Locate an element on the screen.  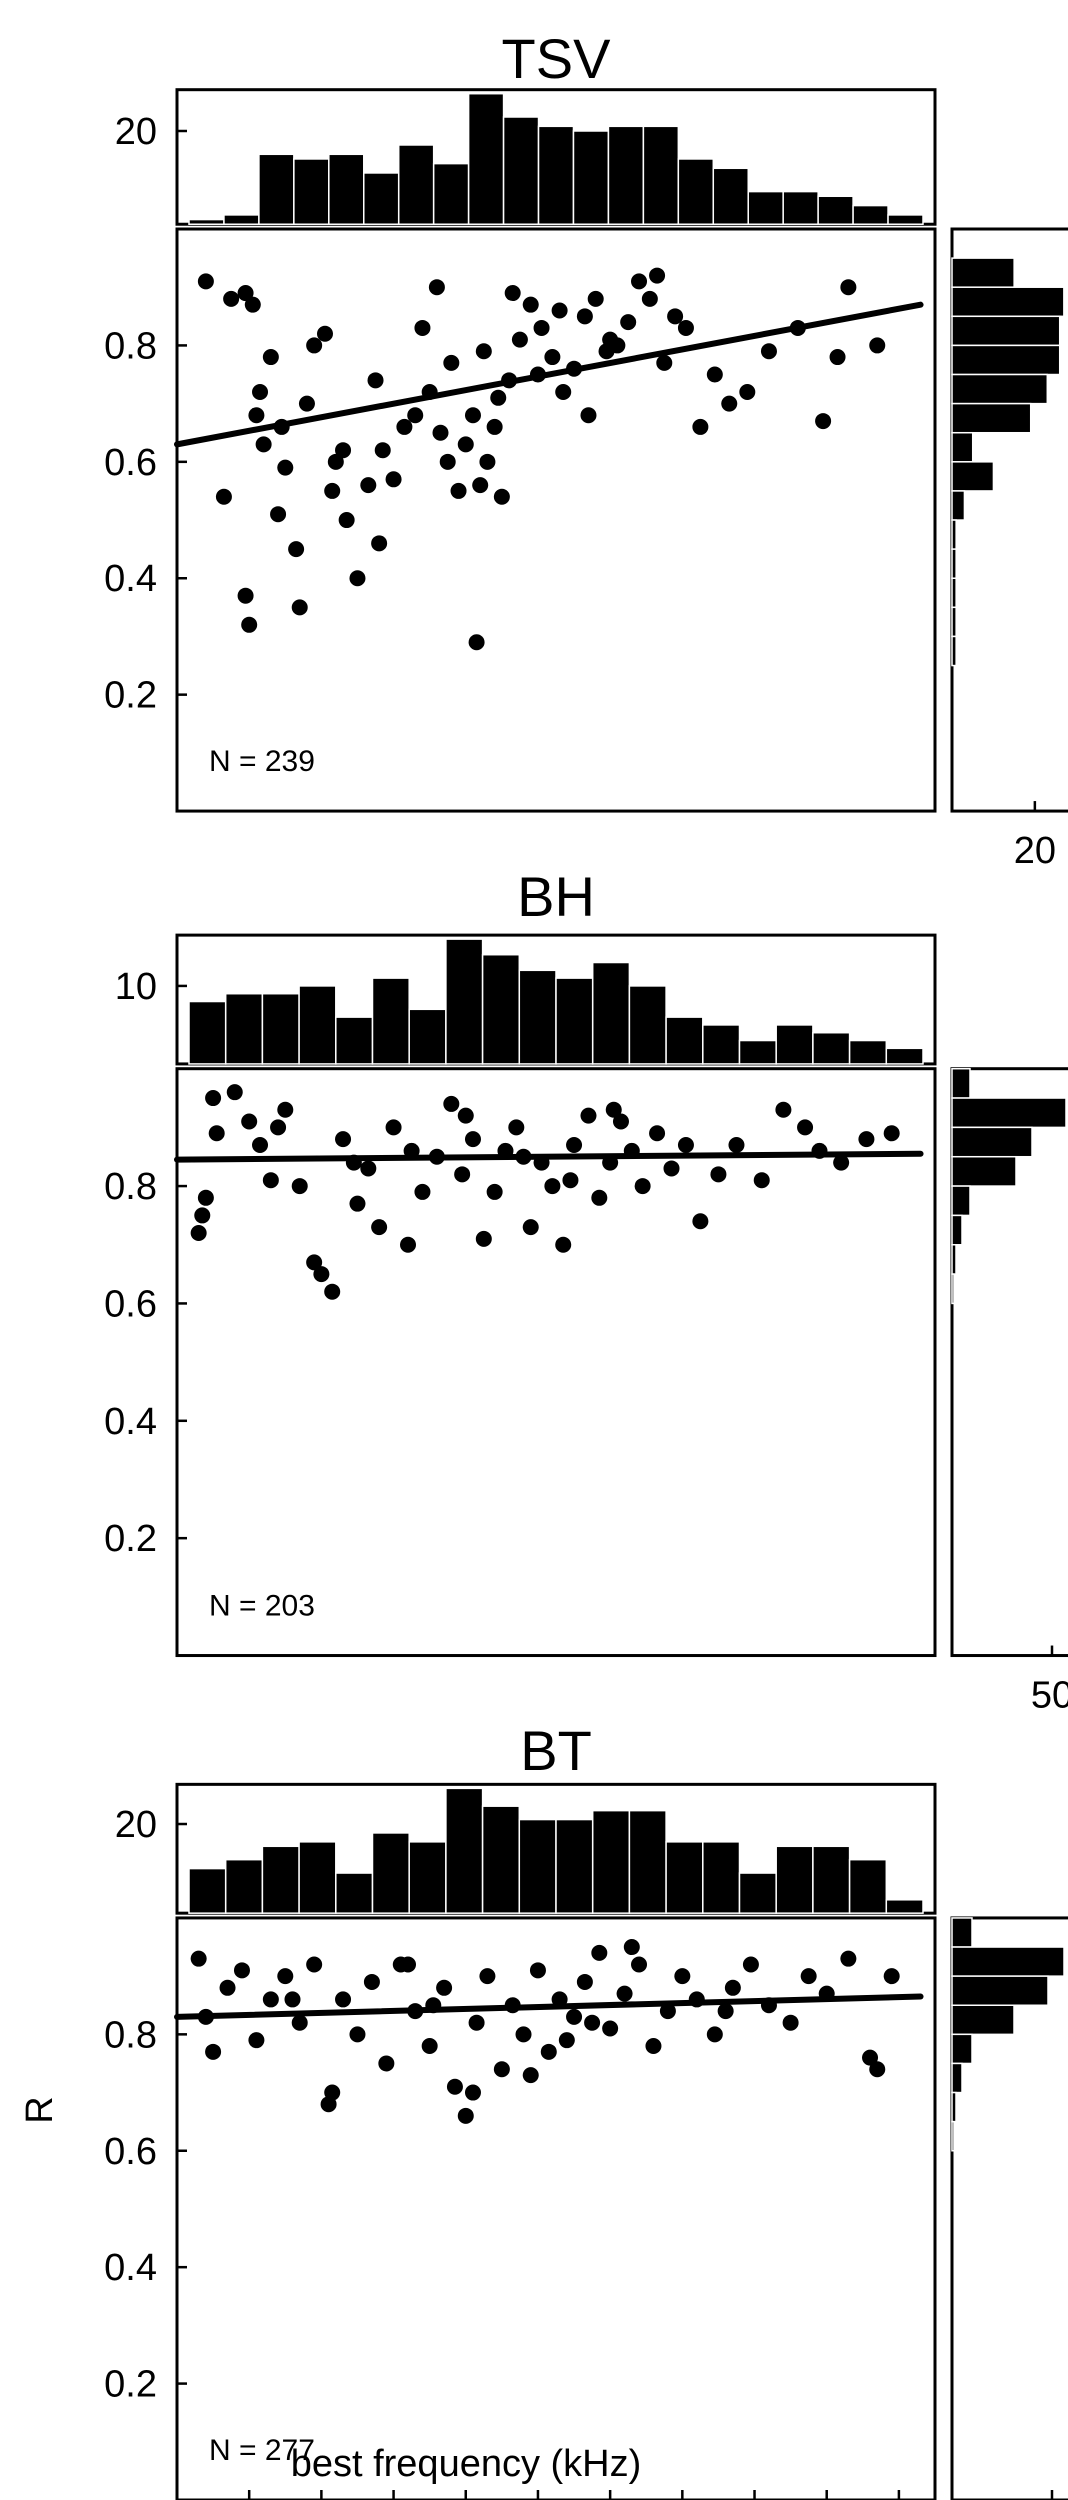
y-axis-label: R is located at coordinates (40, 2109).